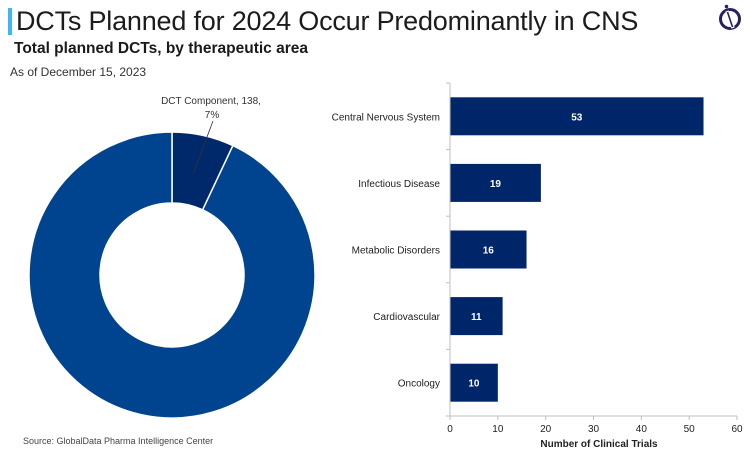 The image size is (750, 462). Describe the element at coordinates (737, 429) in the screenshot. I see `x-tick-label: 60` at that location.